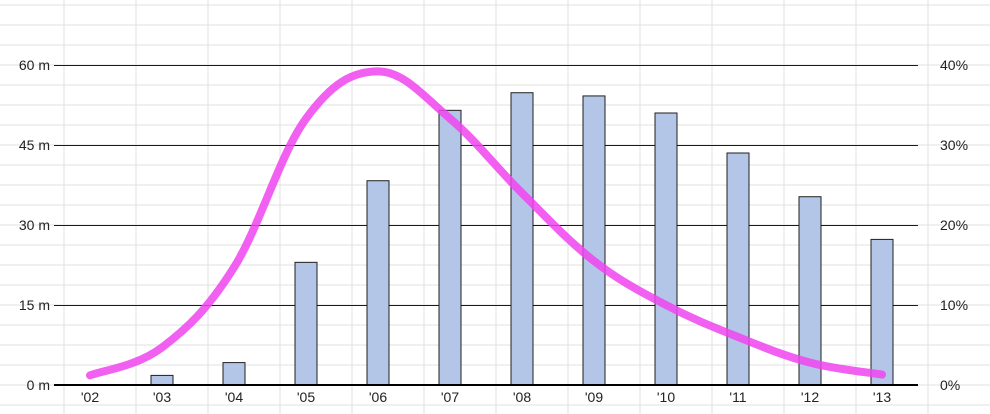 The width and height of the screenshot is (990, 414). What do you see at coordinates (378, 397) in the screenshot?
I see `x-tick-label: '06` at bounding box center [378, 397].